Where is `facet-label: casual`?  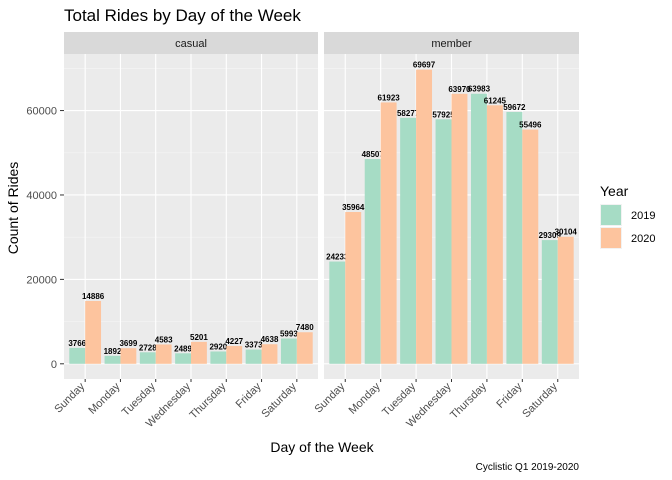
facet-label: casual is located at coordinates (191, 44).